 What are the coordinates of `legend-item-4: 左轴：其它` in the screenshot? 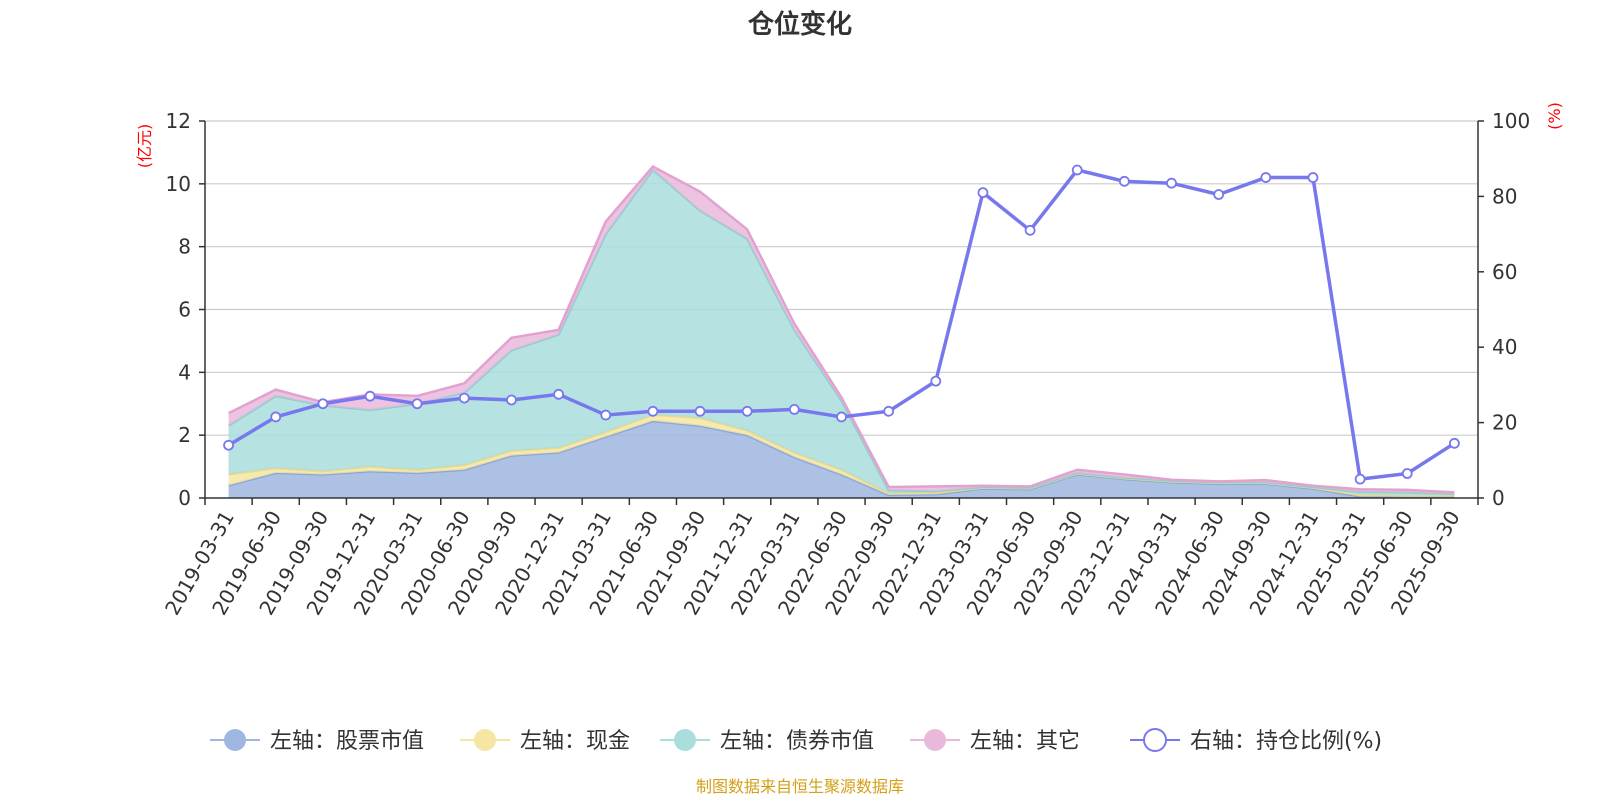 It's located at (995, 741).